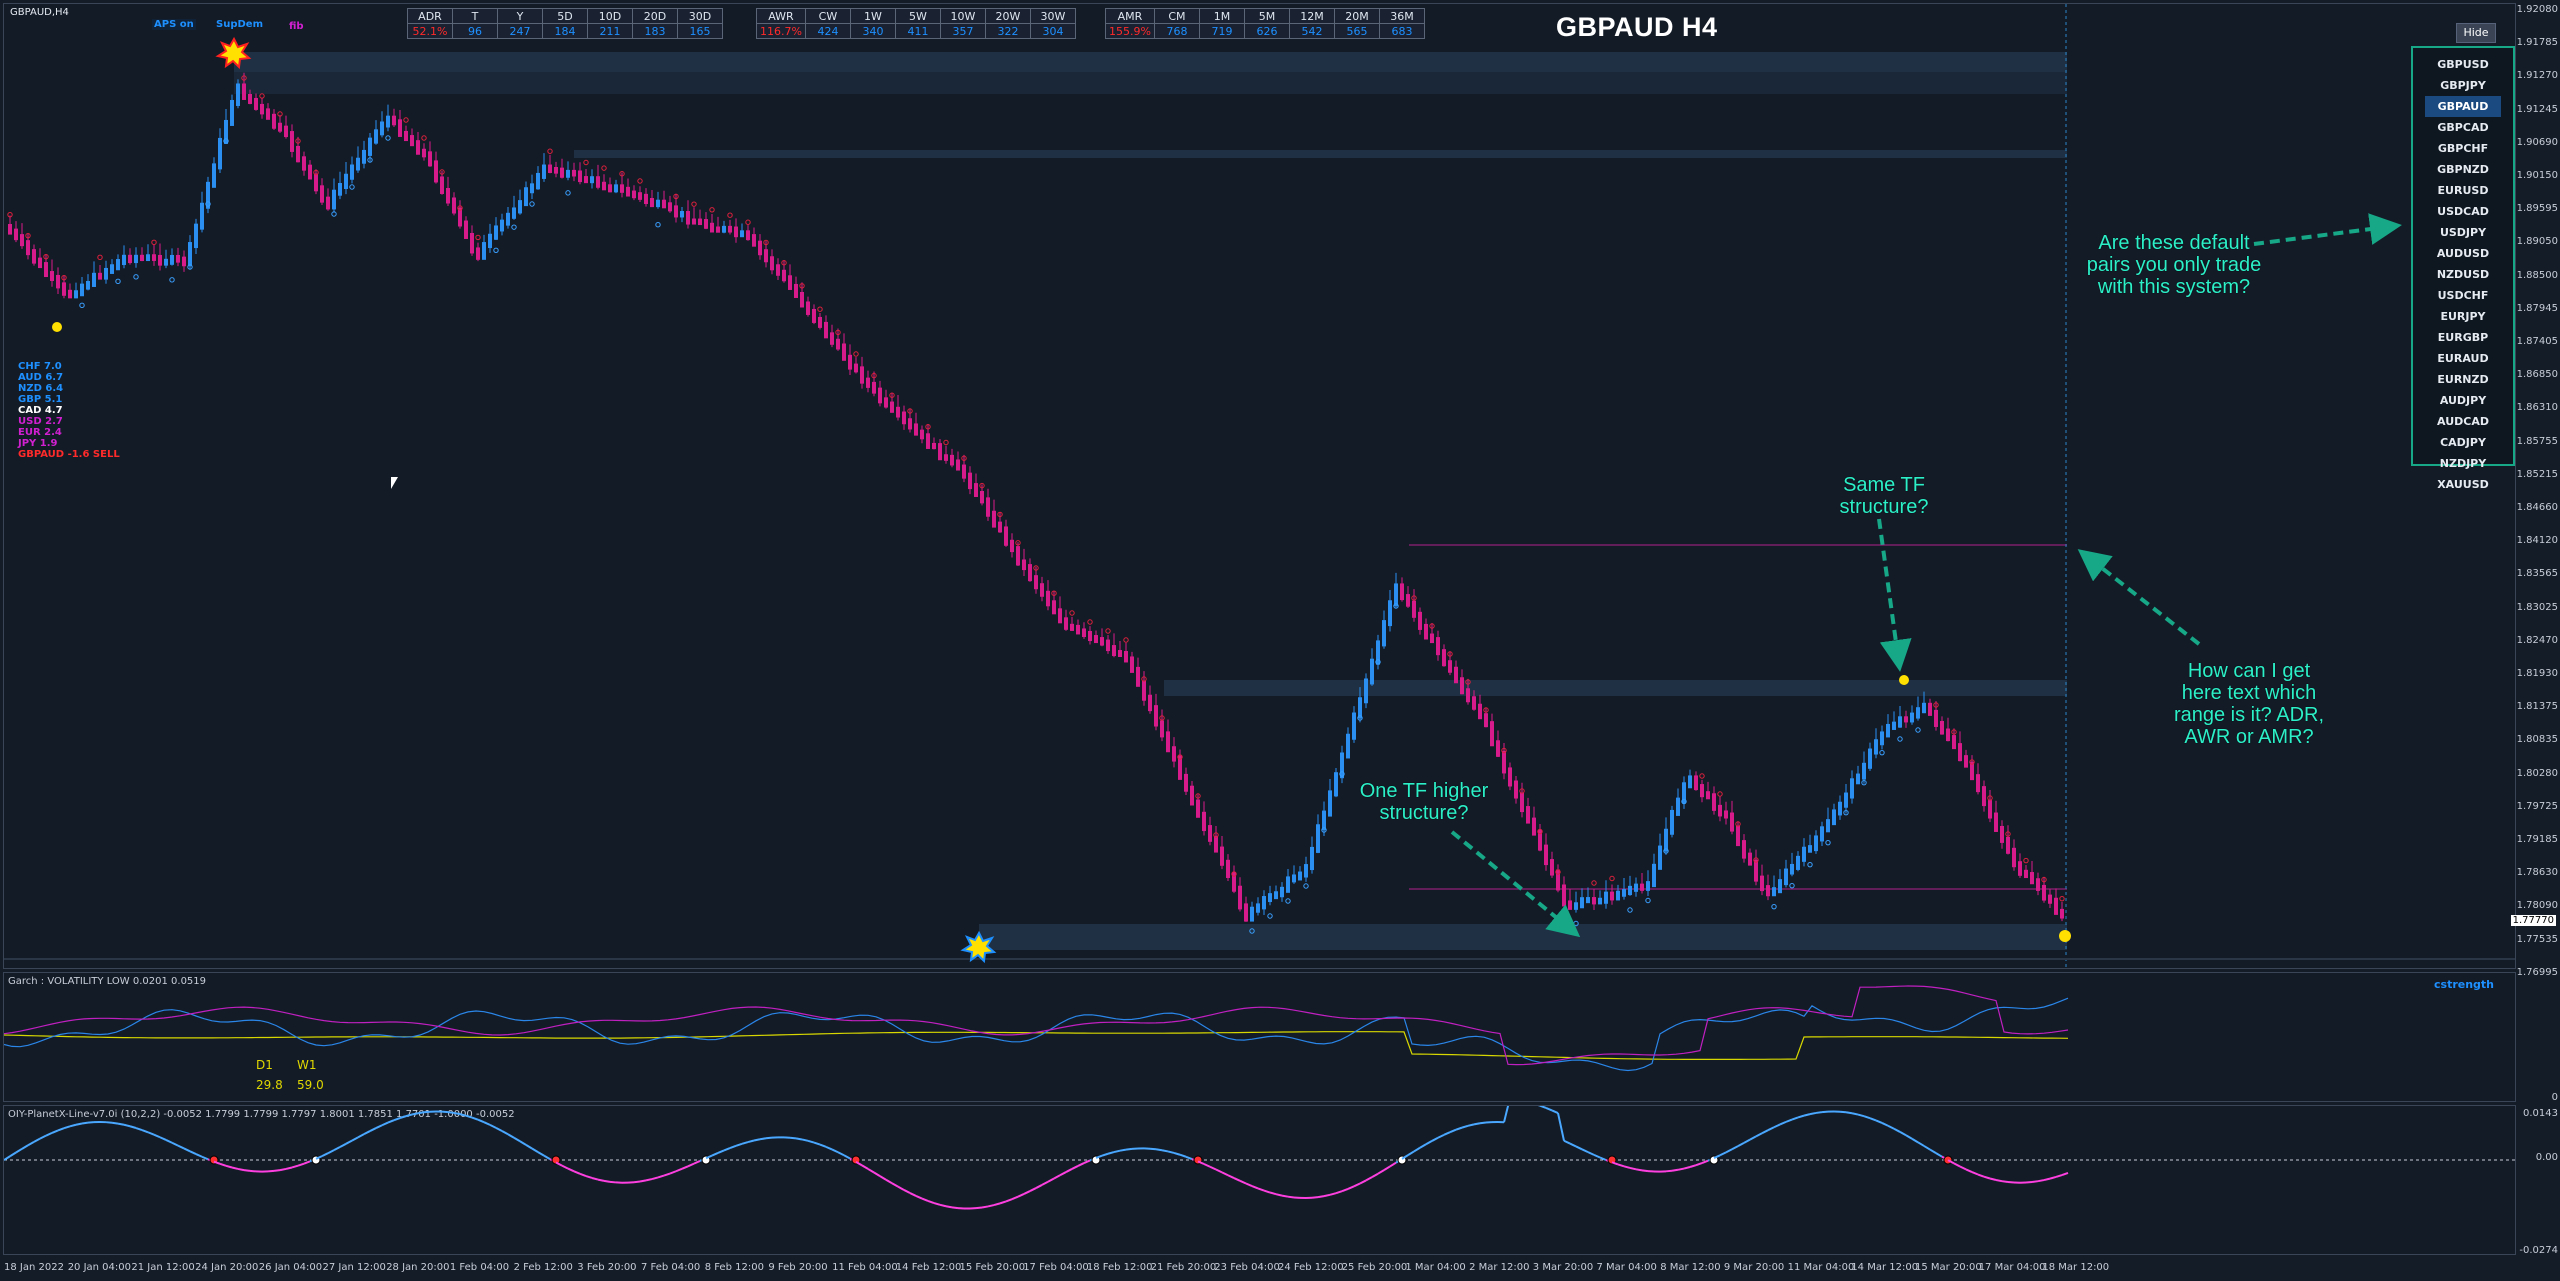 The height and width of the screenshot is (1281, 2560). Describe the element at coordinates (1311, 1267) in the screenshot. I see `time-tick: 24 Feb 12:00` at that location.